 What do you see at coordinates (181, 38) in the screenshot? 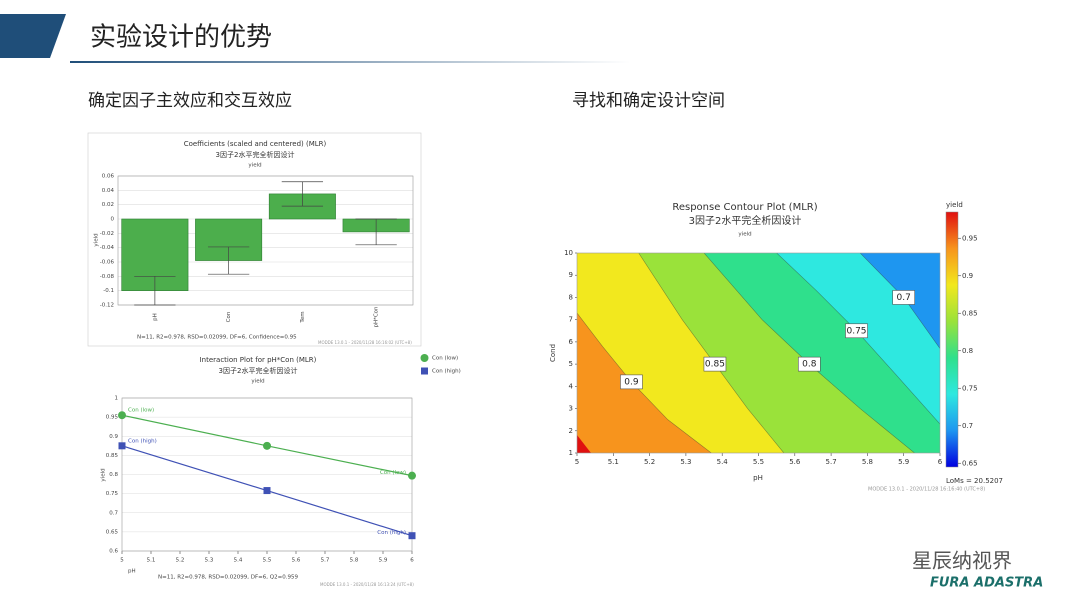
I see `slide-title: 实验设计的优势` at bounding box center [181, 38].